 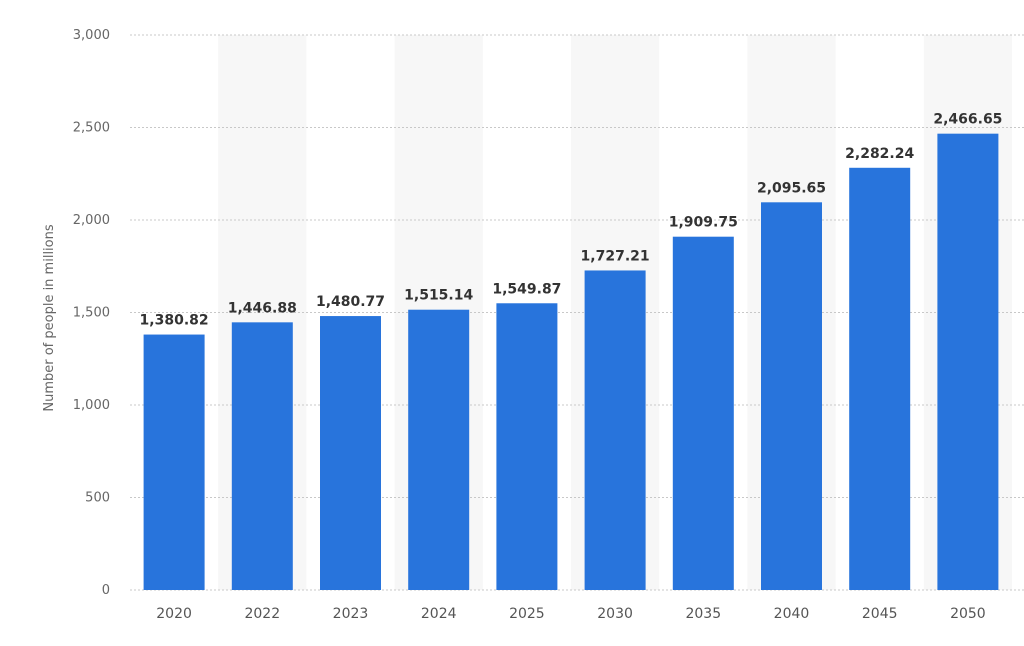 What do you see at coordinates (880, 614) in the screenshot?
I see `x-tick-label: 2045` at bounding box center [880, 614].